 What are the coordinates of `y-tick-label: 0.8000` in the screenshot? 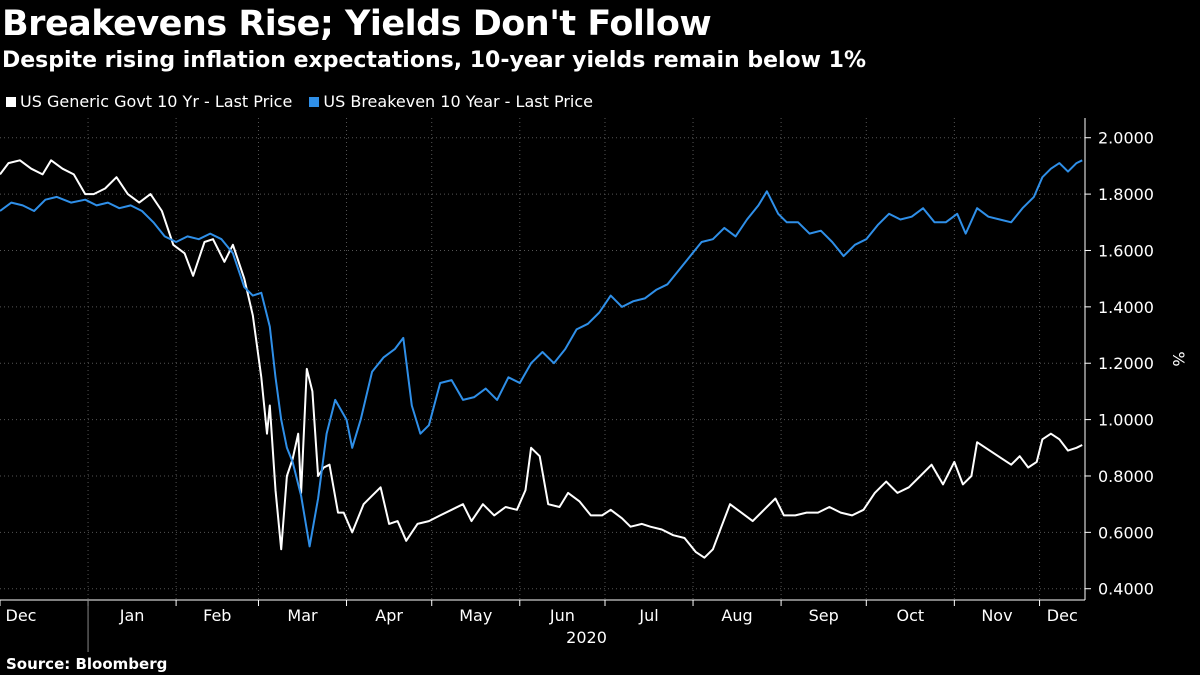 It's located at (1126, 476).